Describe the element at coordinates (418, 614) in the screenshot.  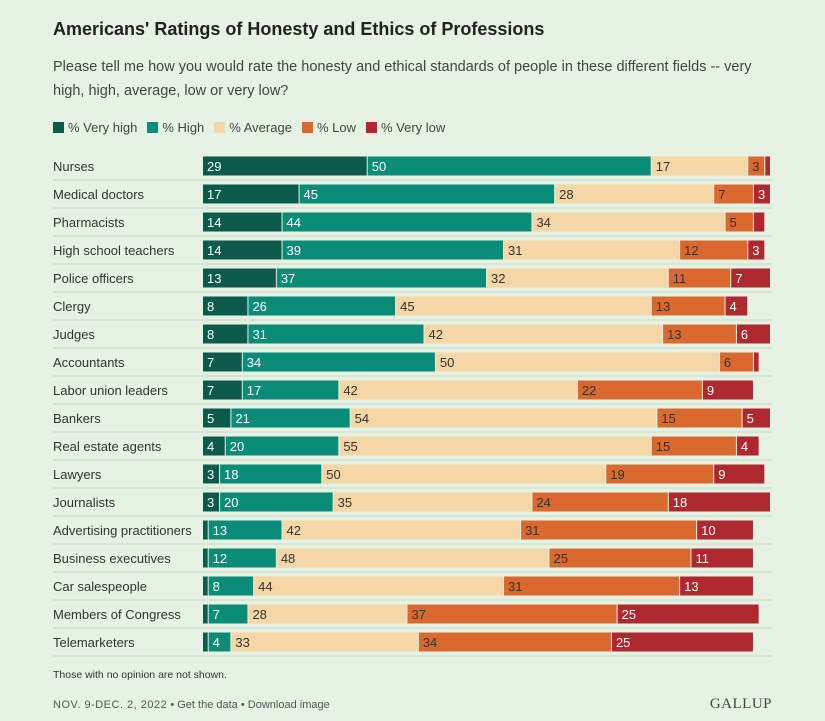
I see `data-label: 37` at that location.